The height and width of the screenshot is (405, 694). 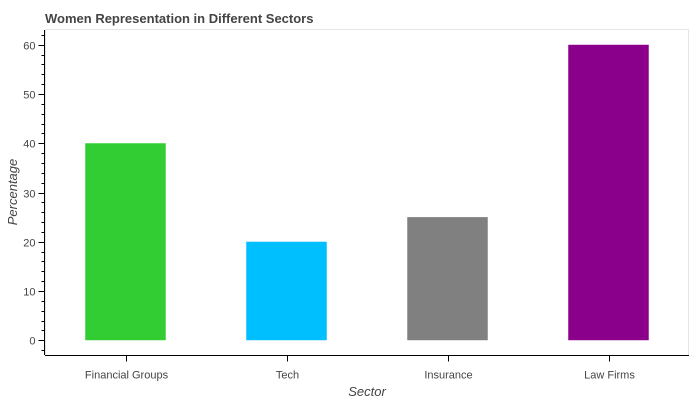 What do you see at coordinates (12, 192) in the screenshot?
I see `y-axis-title: Percentage` at bounding box center [12, 192].